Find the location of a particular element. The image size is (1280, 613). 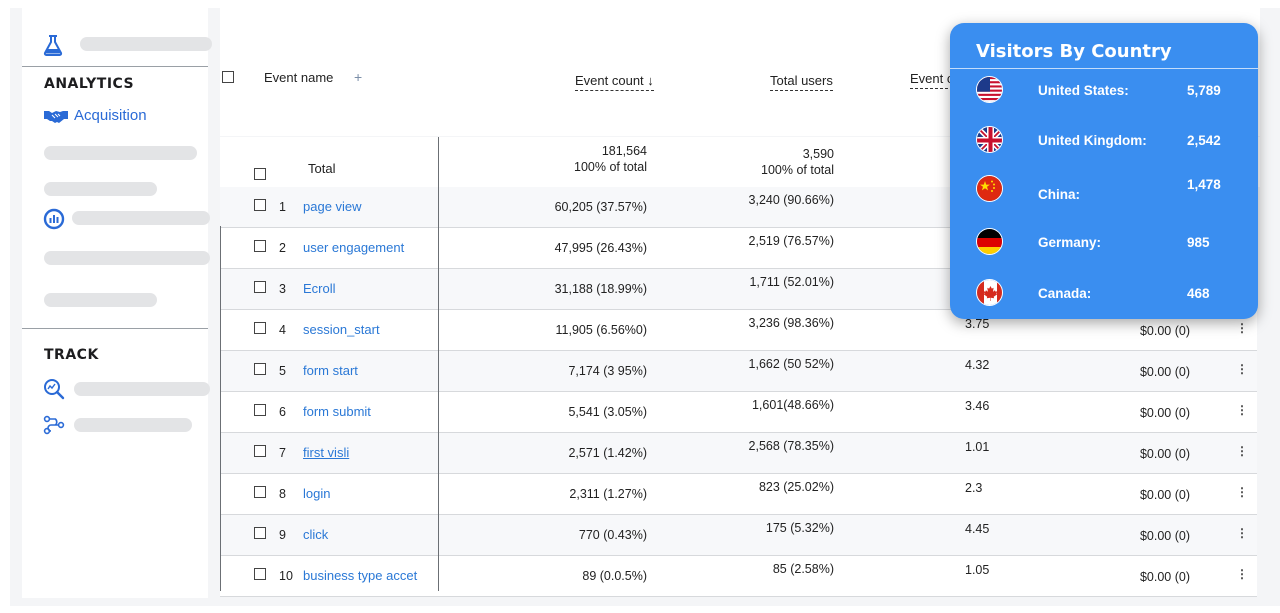

row-number: 9 is located at coordinates (282, 535).